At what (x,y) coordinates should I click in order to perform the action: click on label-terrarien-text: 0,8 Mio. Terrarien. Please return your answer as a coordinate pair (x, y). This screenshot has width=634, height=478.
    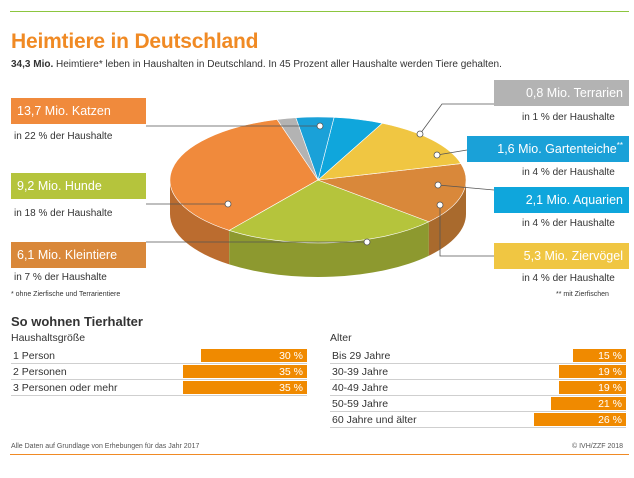
    Looking at the image, I should click on (574, 93).